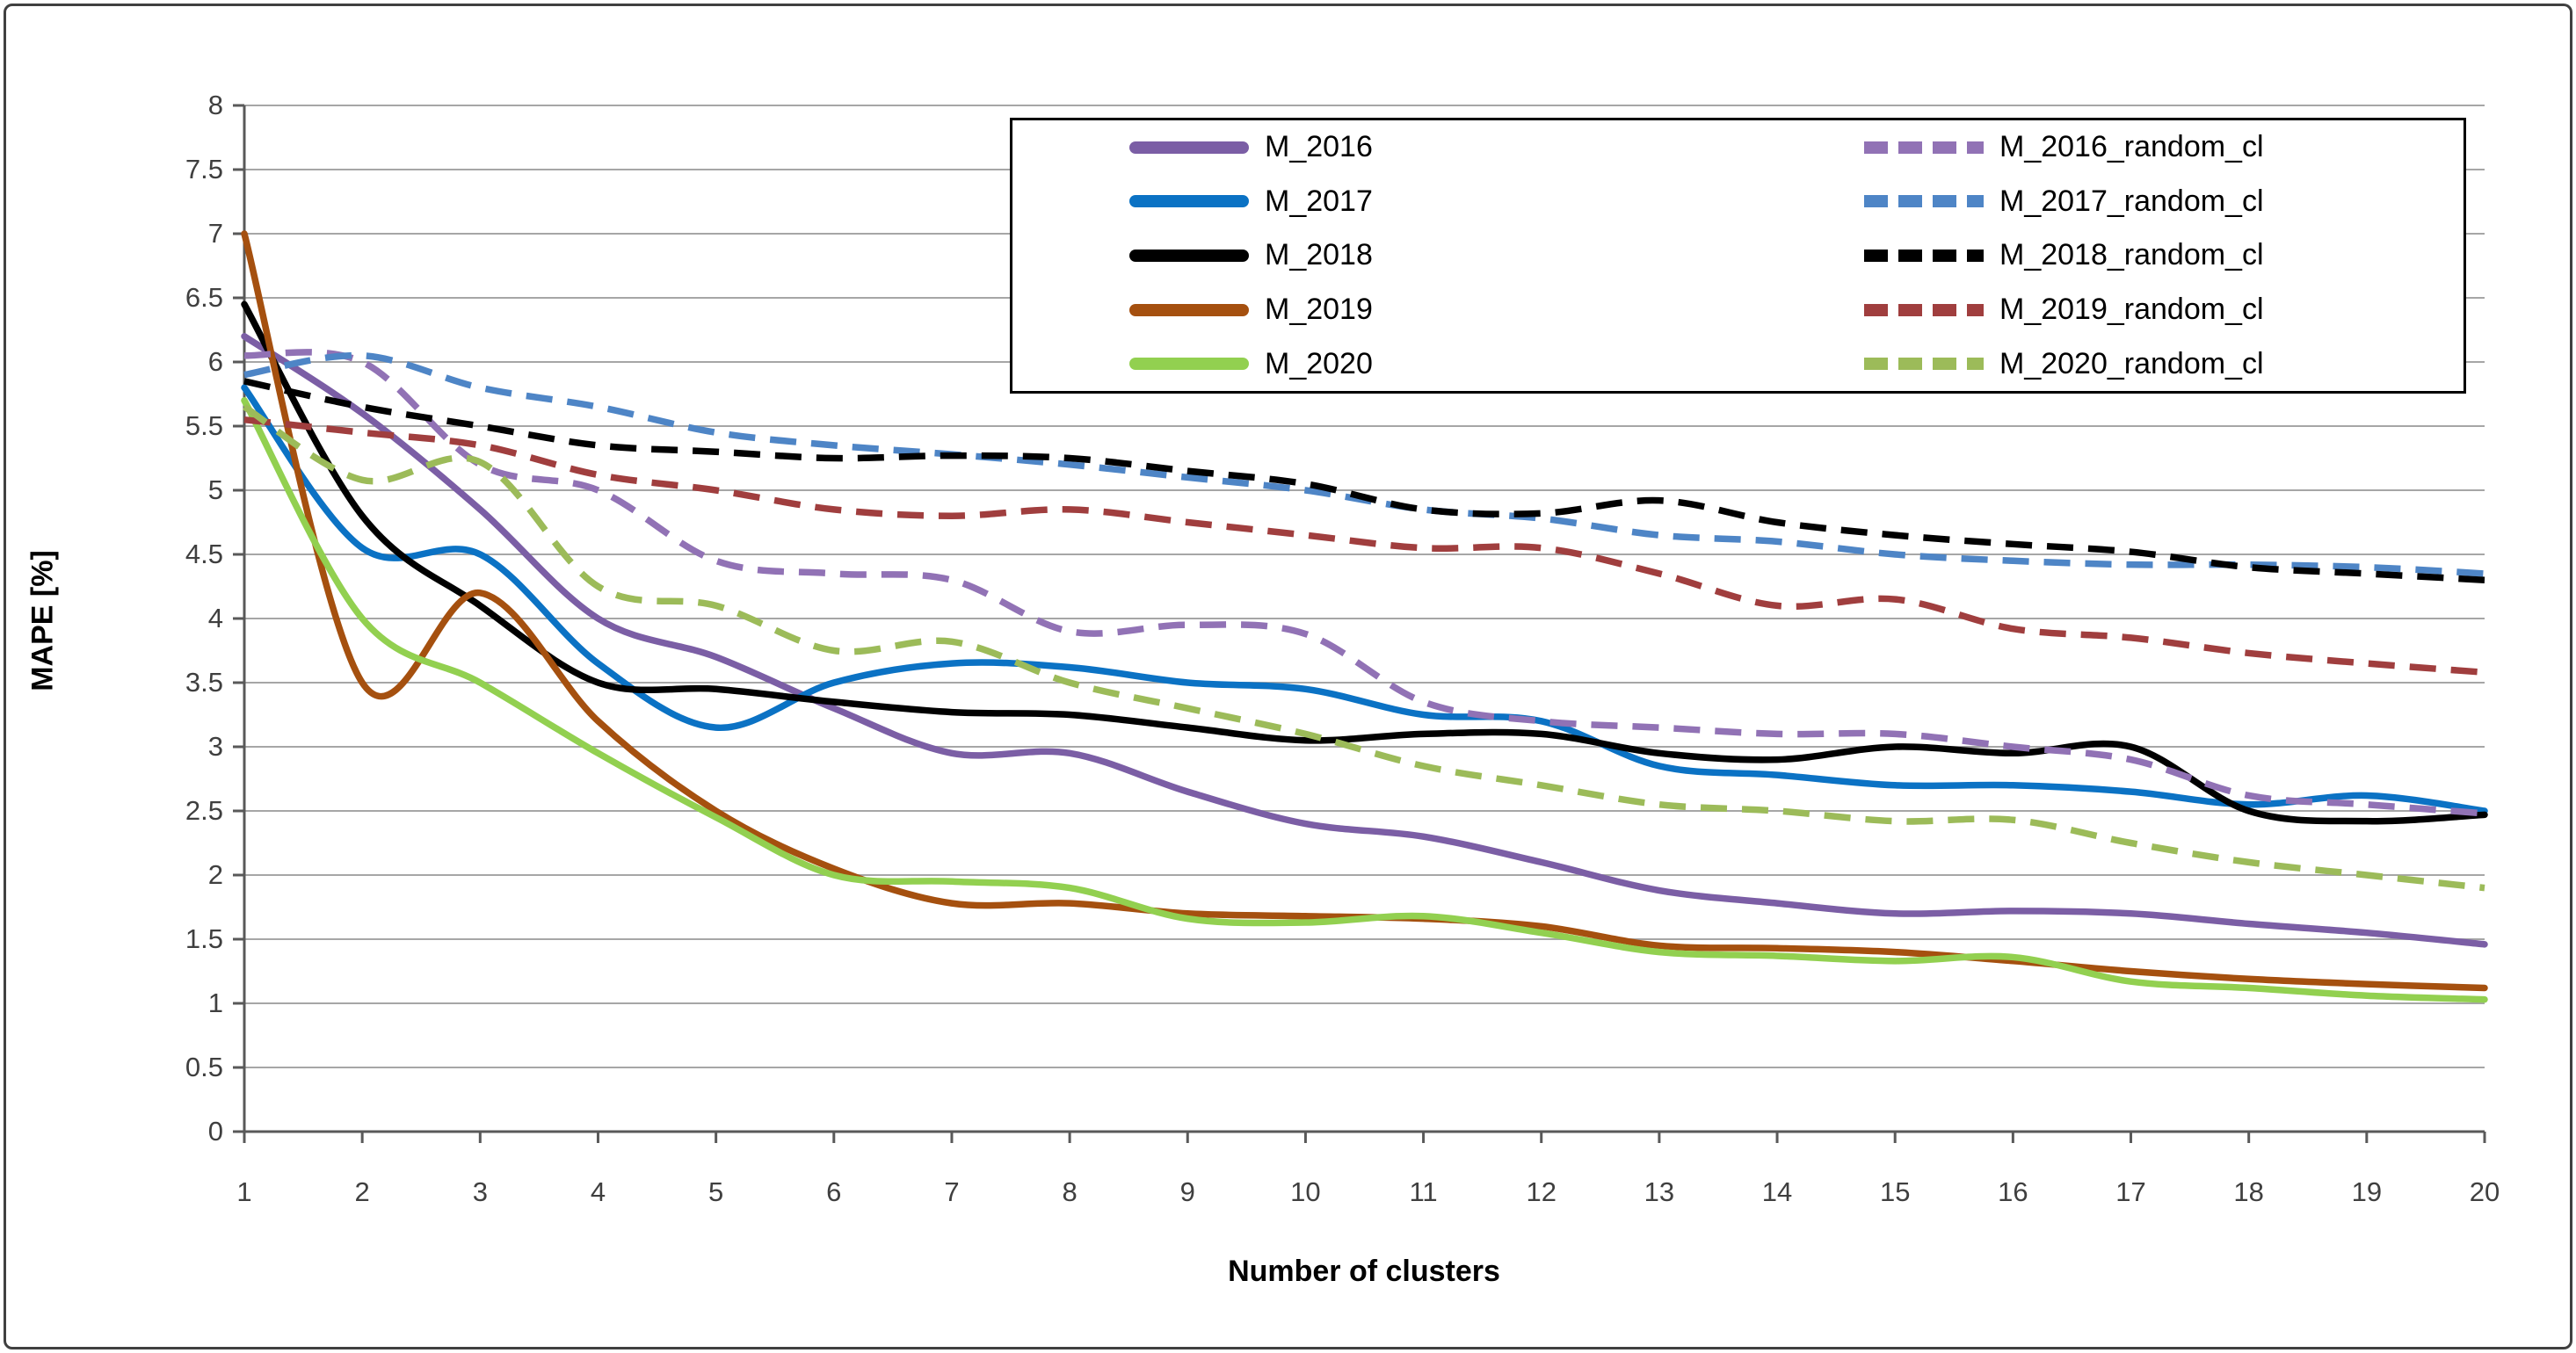 The height and width of the screenshot is (1353, 2576). Describe the element at coordinates (1251, 147) in the screenshot. I see `legend-item-M_2016: M_2016` at that location.